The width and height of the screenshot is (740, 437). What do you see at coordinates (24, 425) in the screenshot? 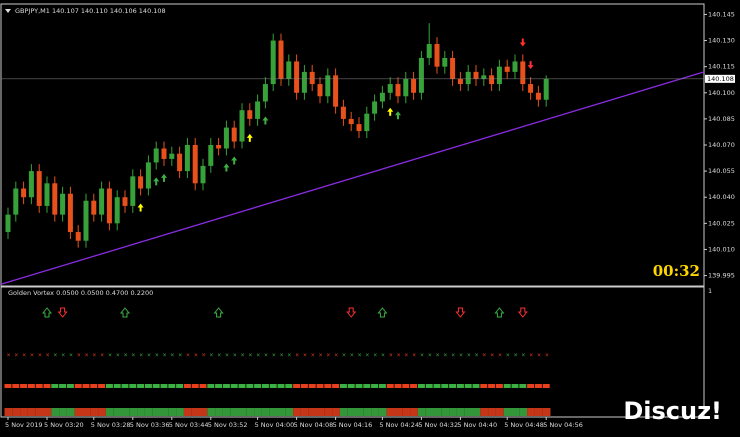
I see `x-tick-label: 5 Nov 2019` at bounding box center [24, 425].